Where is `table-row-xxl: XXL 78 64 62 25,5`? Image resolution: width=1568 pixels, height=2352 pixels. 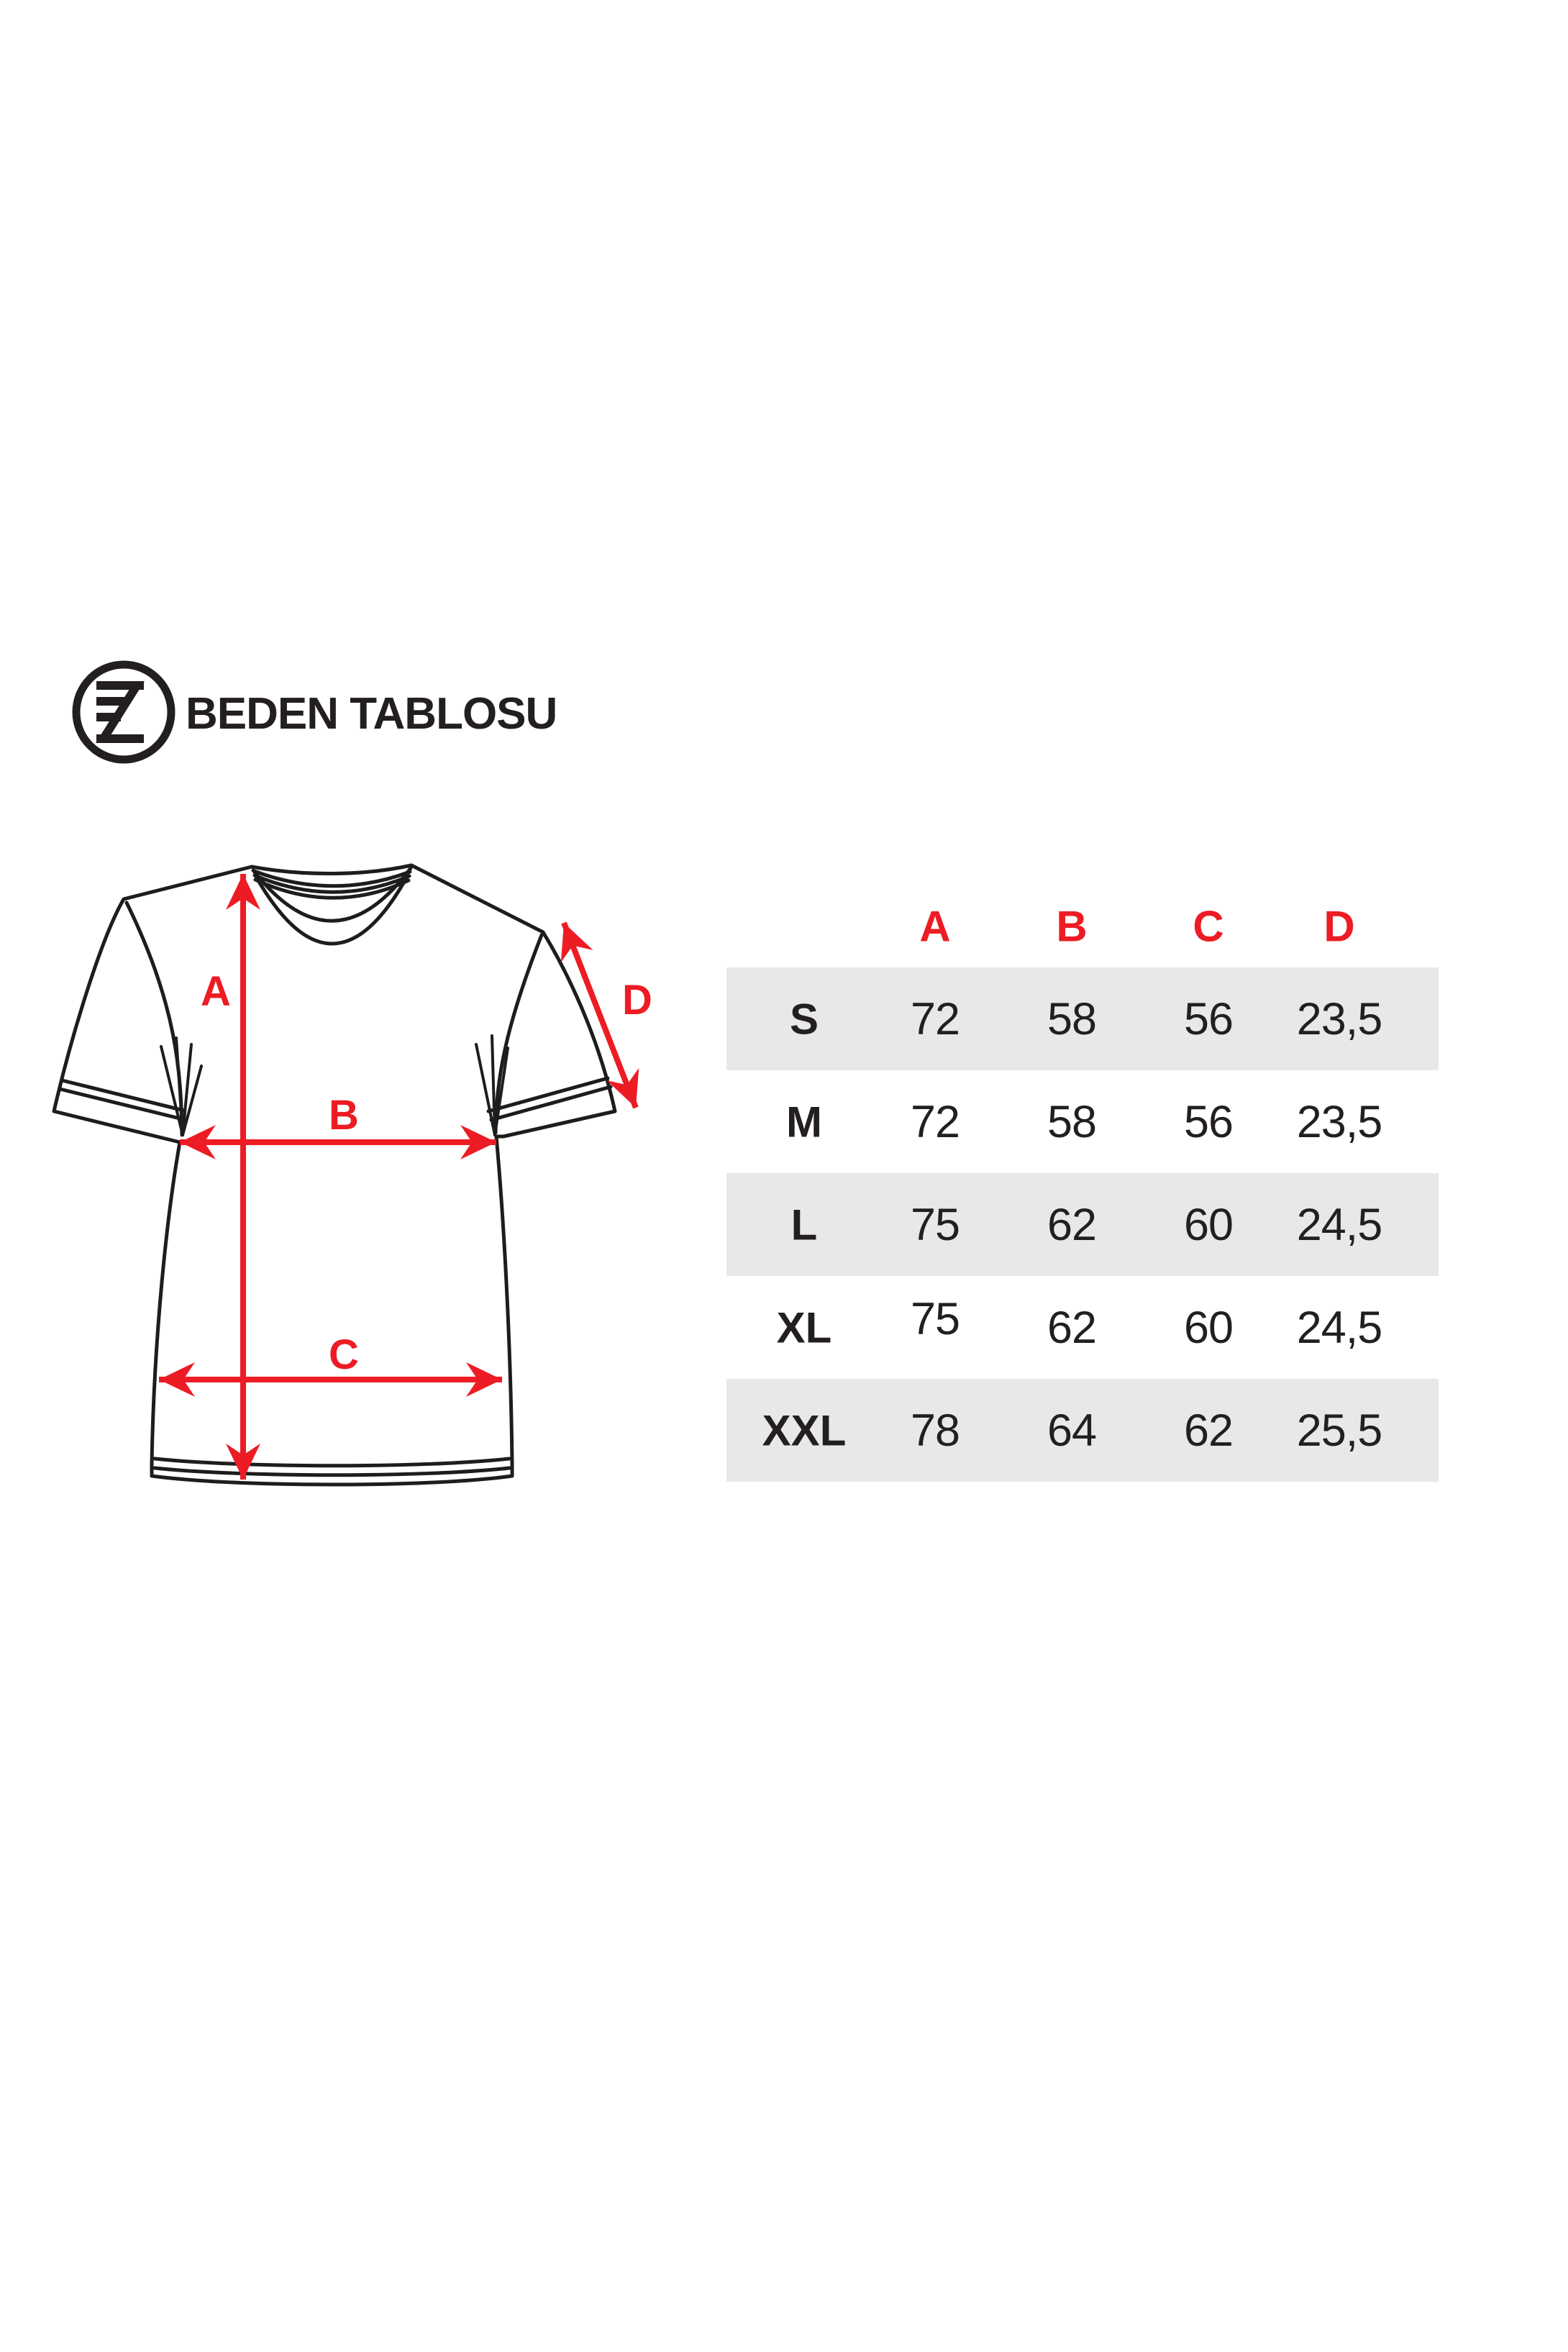
table-row-xxl: XXL 78 64 62 25,5 is located at coordinates (1082, 1430).